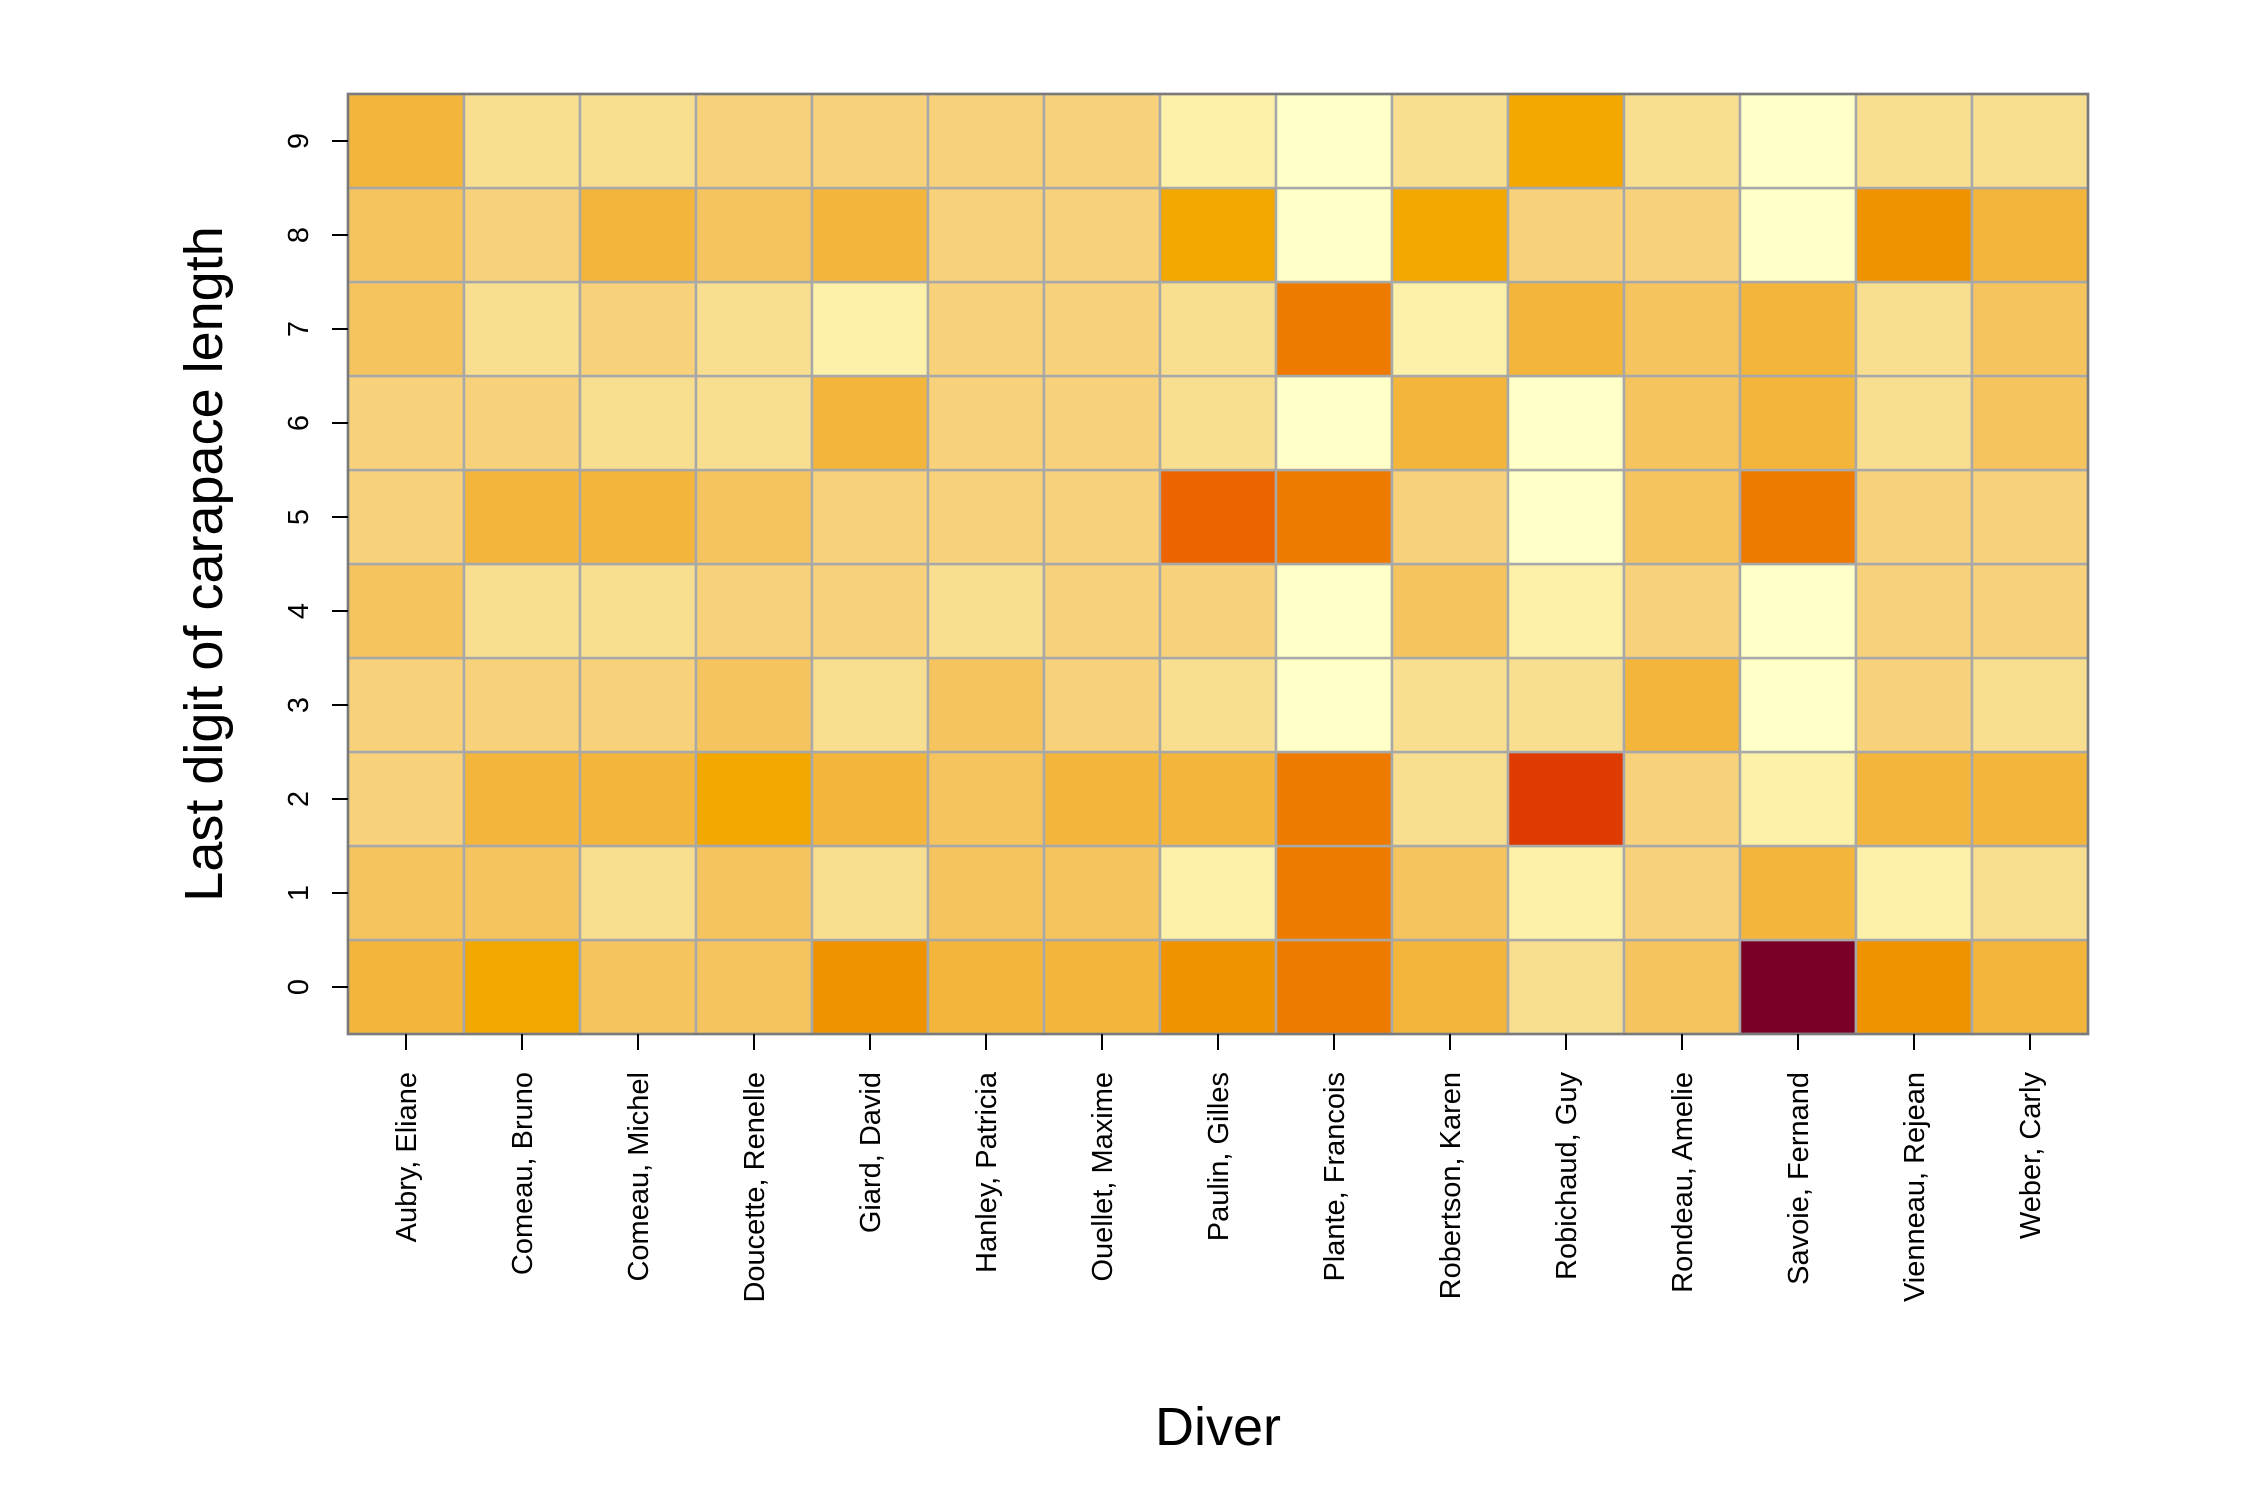 The height and width of the screenshot is (1500, 2250). I want to click on x-tick-label: Ouellet, Maxime, so click(1103, 1177).